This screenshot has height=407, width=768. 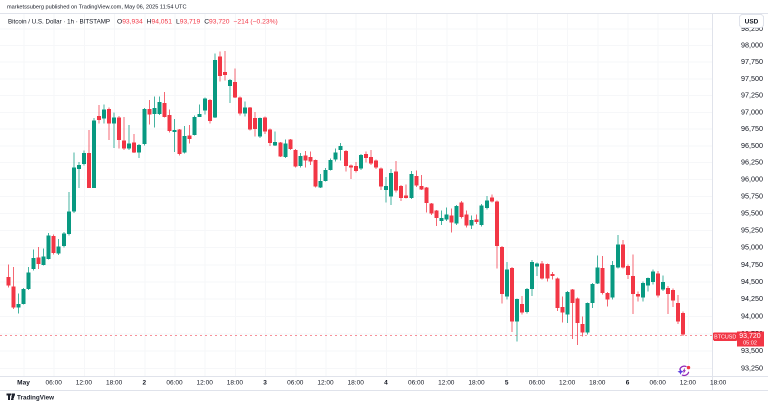 I want to click on svg-text: 94,500, so click(x=752, y=281).